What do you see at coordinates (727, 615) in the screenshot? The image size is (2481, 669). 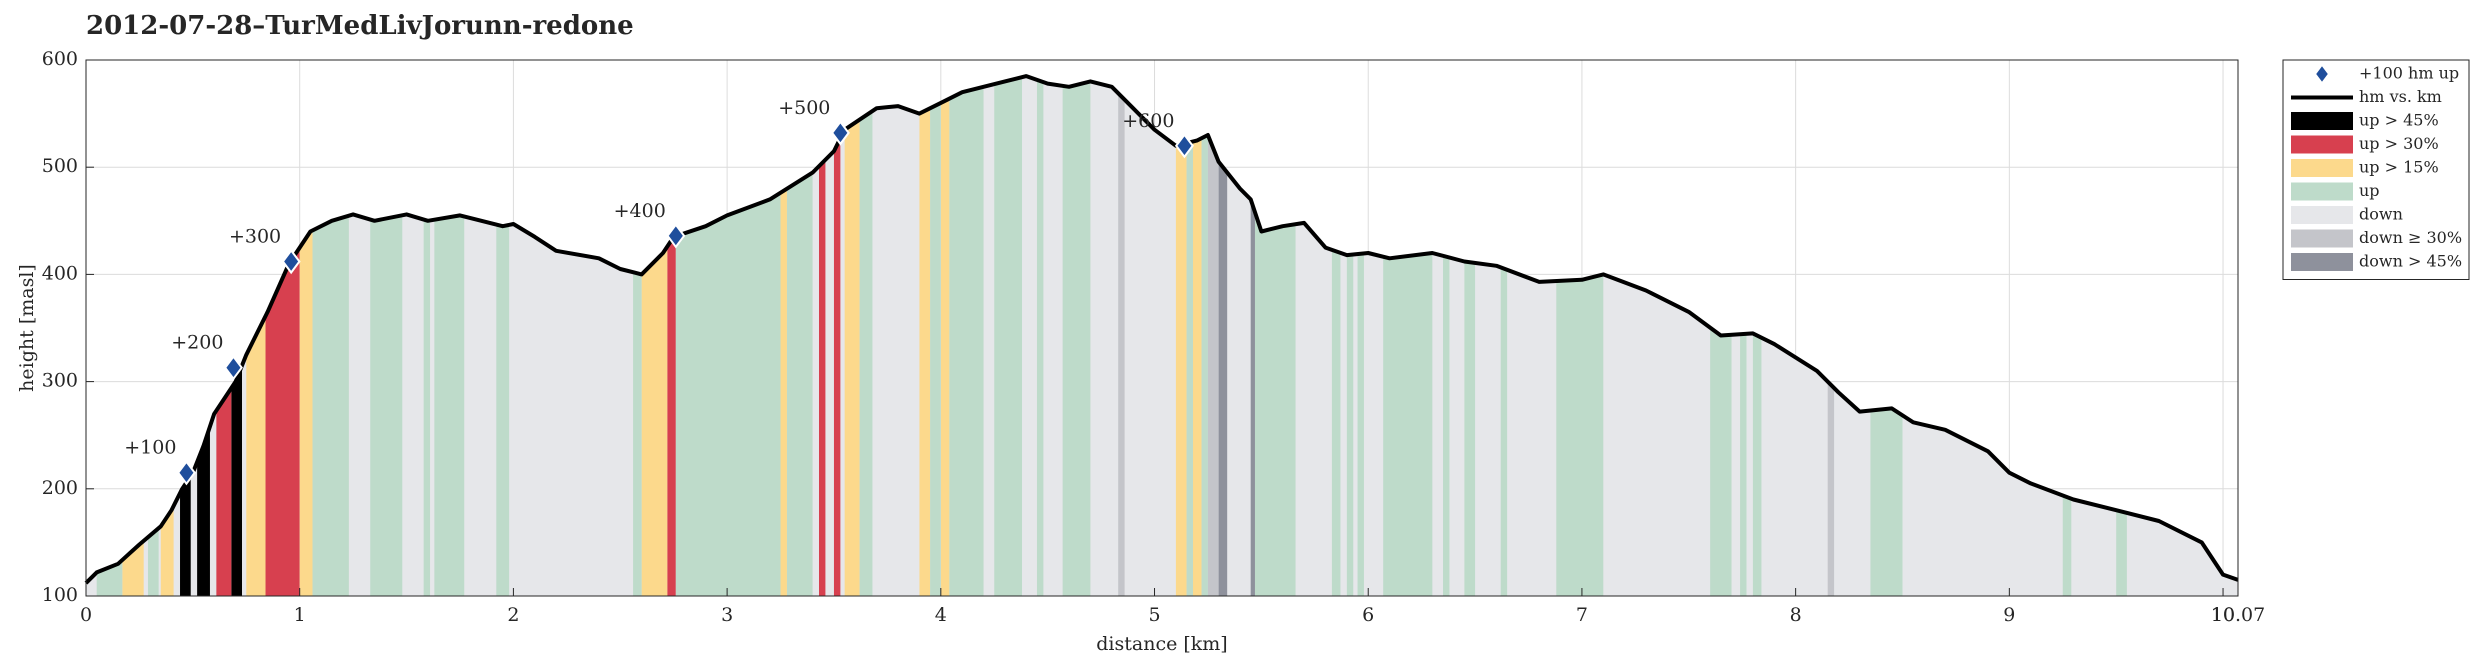 I see `x-tick-label: 3` at bounding box center [727, 615].